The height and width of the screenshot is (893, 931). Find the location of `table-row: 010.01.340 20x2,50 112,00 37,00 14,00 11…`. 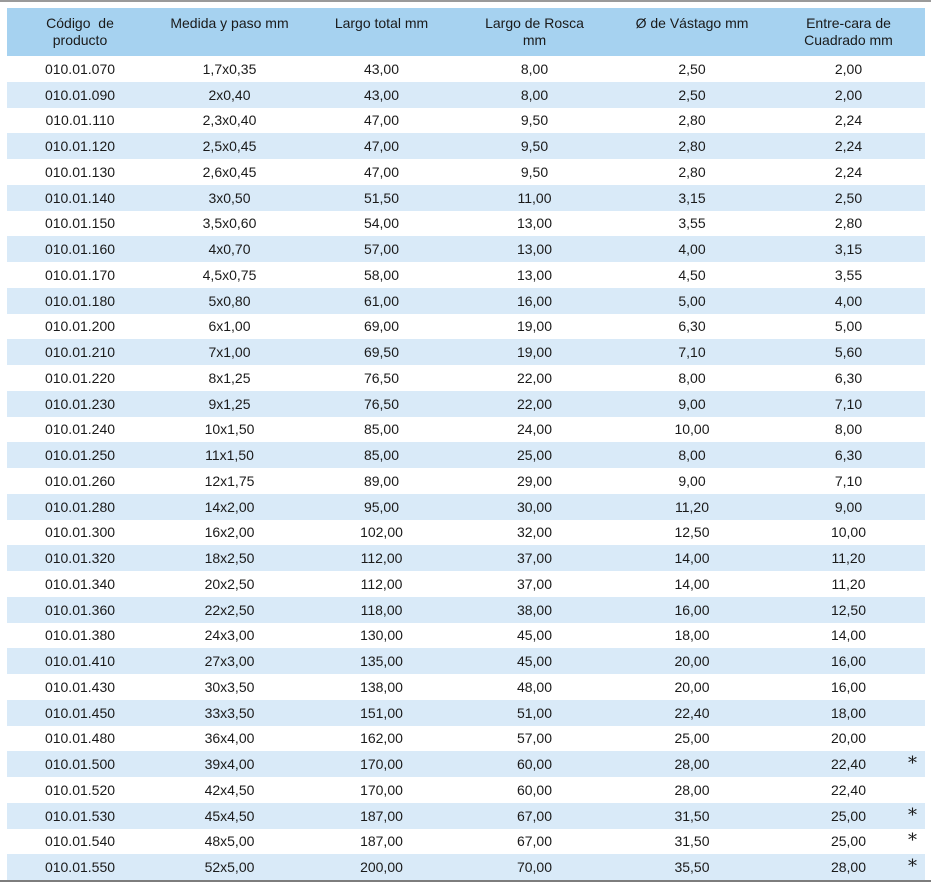

table-row: 010.01.340 20x2,50 112,00 37,00 14,00 11… is located at coordinates (466, 584).